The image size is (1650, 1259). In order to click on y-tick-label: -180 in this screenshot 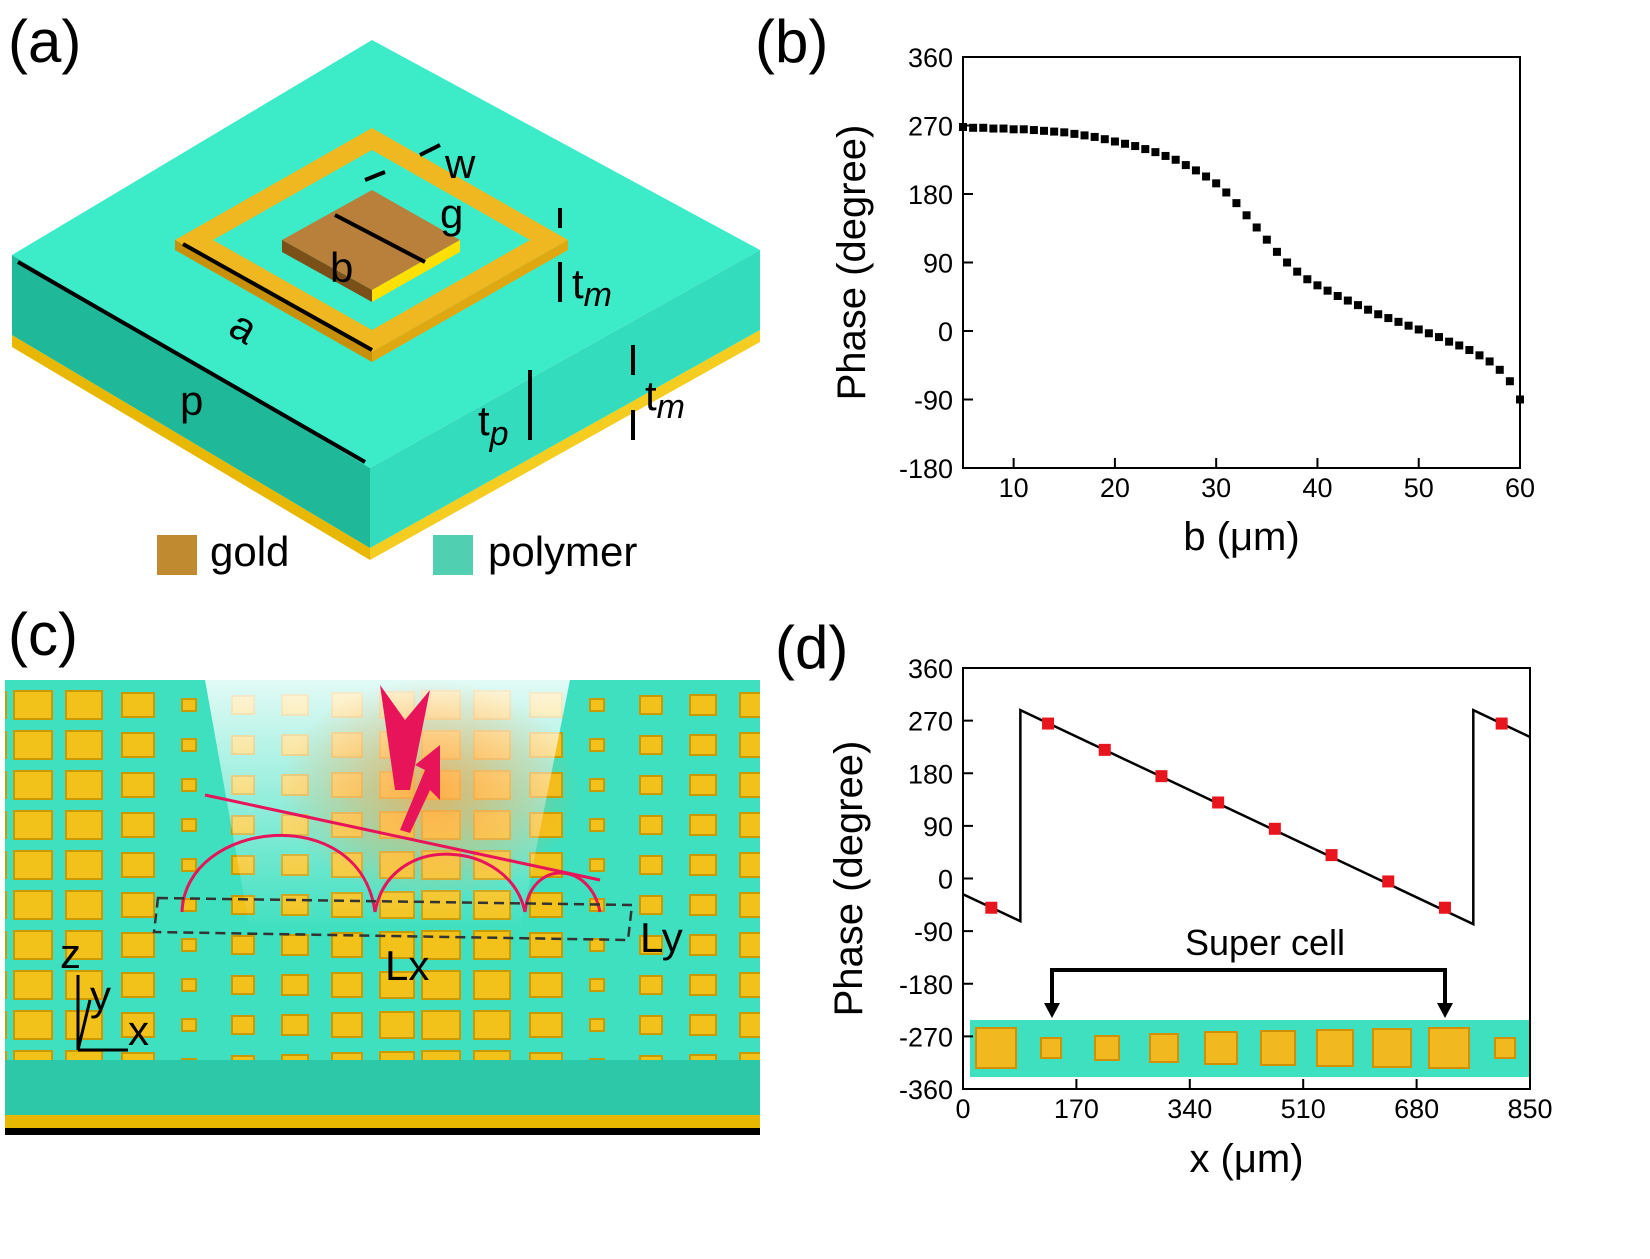, I will do `click(926, 985)`.